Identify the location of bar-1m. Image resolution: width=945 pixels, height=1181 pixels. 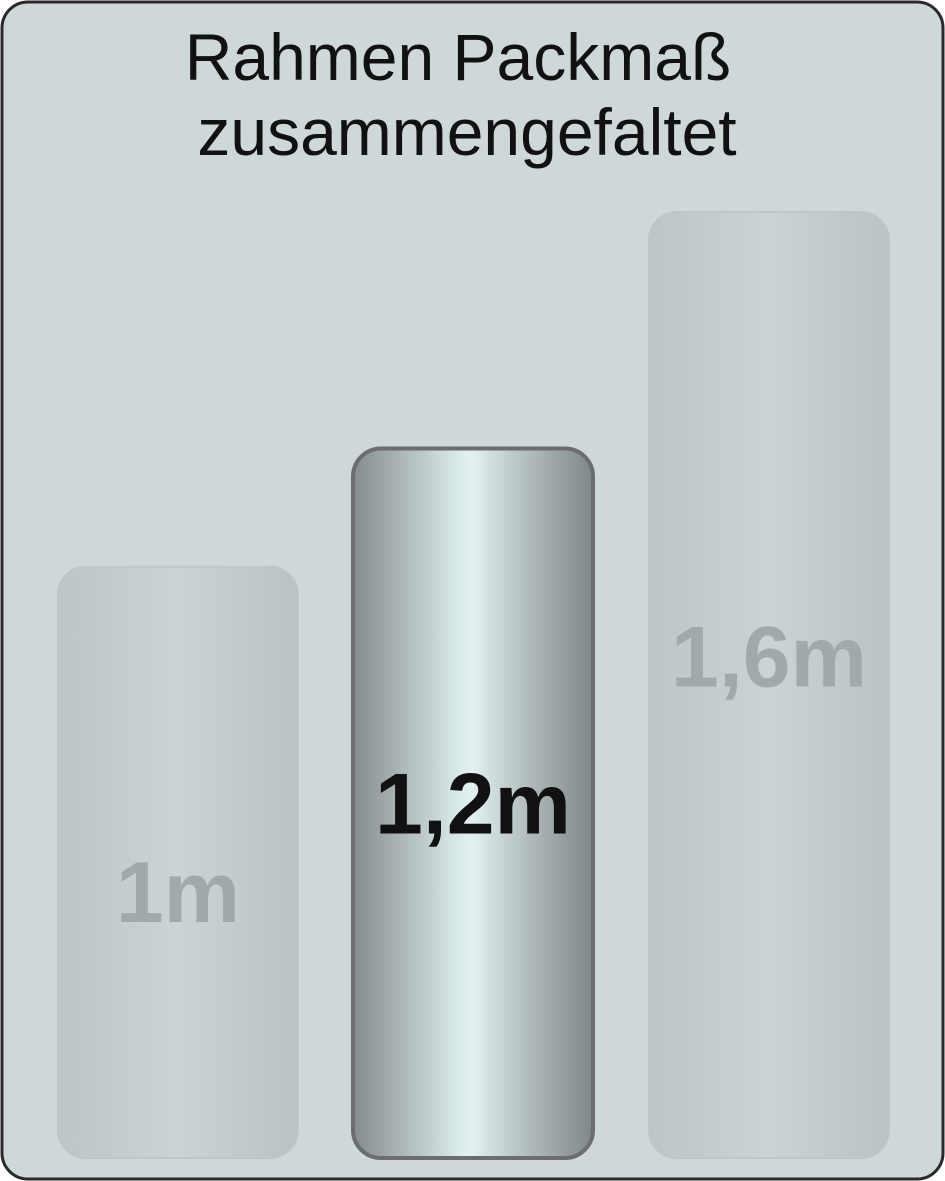
(178, 862).